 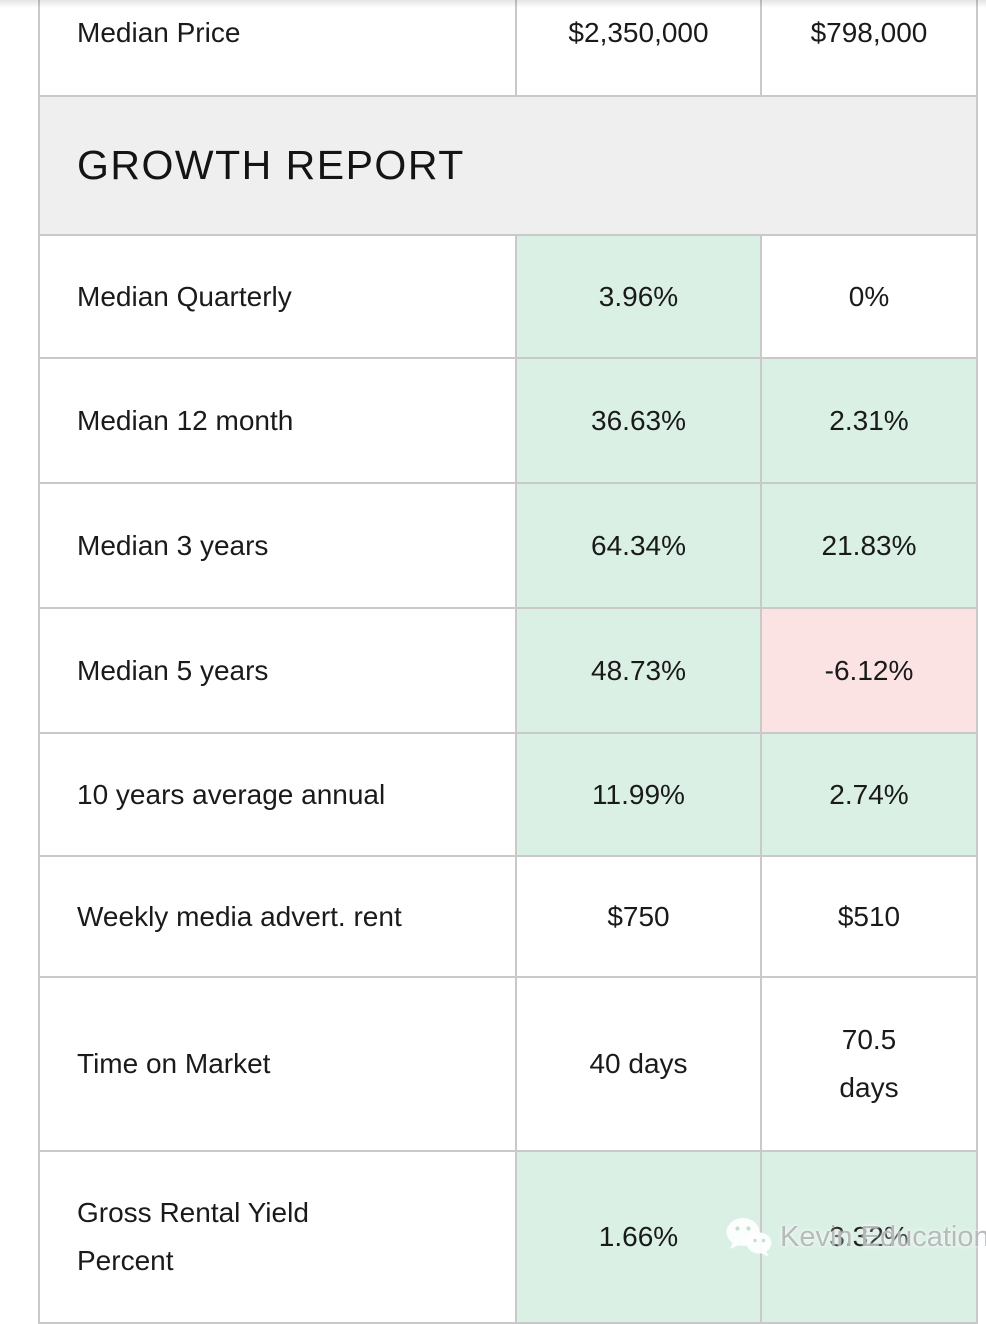 What do you see at coordinates (278, 670) in the screenshot?
I see `metric-label: Median 5 years` at bounding box center [278, 670].